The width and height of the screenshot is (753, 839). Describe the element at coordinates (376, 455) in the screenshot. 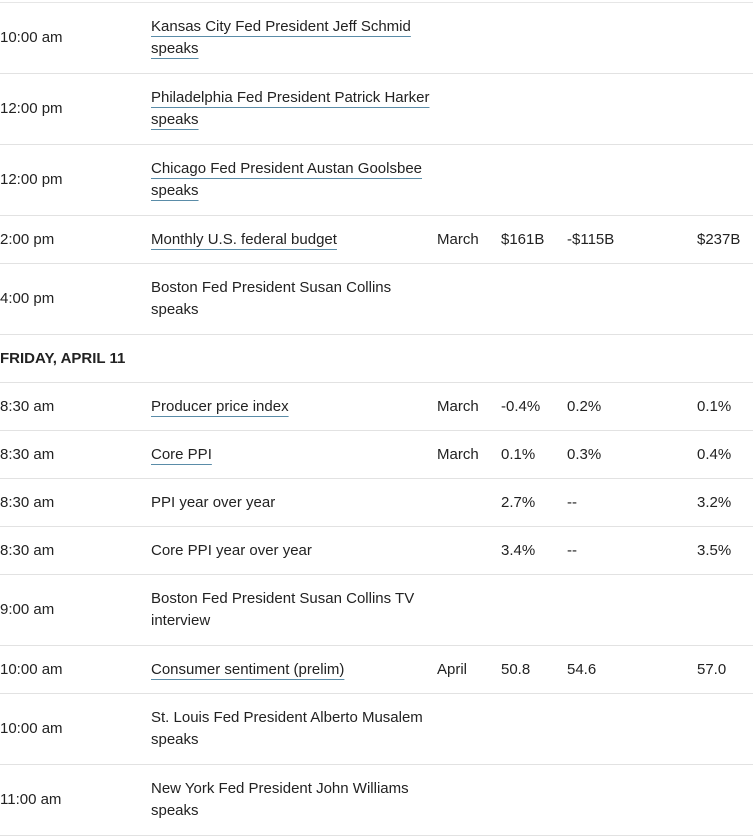

I see `calendar-event-row: 8:30 am Core PPI March 0.1% 0.3% 0.4%` at that location.